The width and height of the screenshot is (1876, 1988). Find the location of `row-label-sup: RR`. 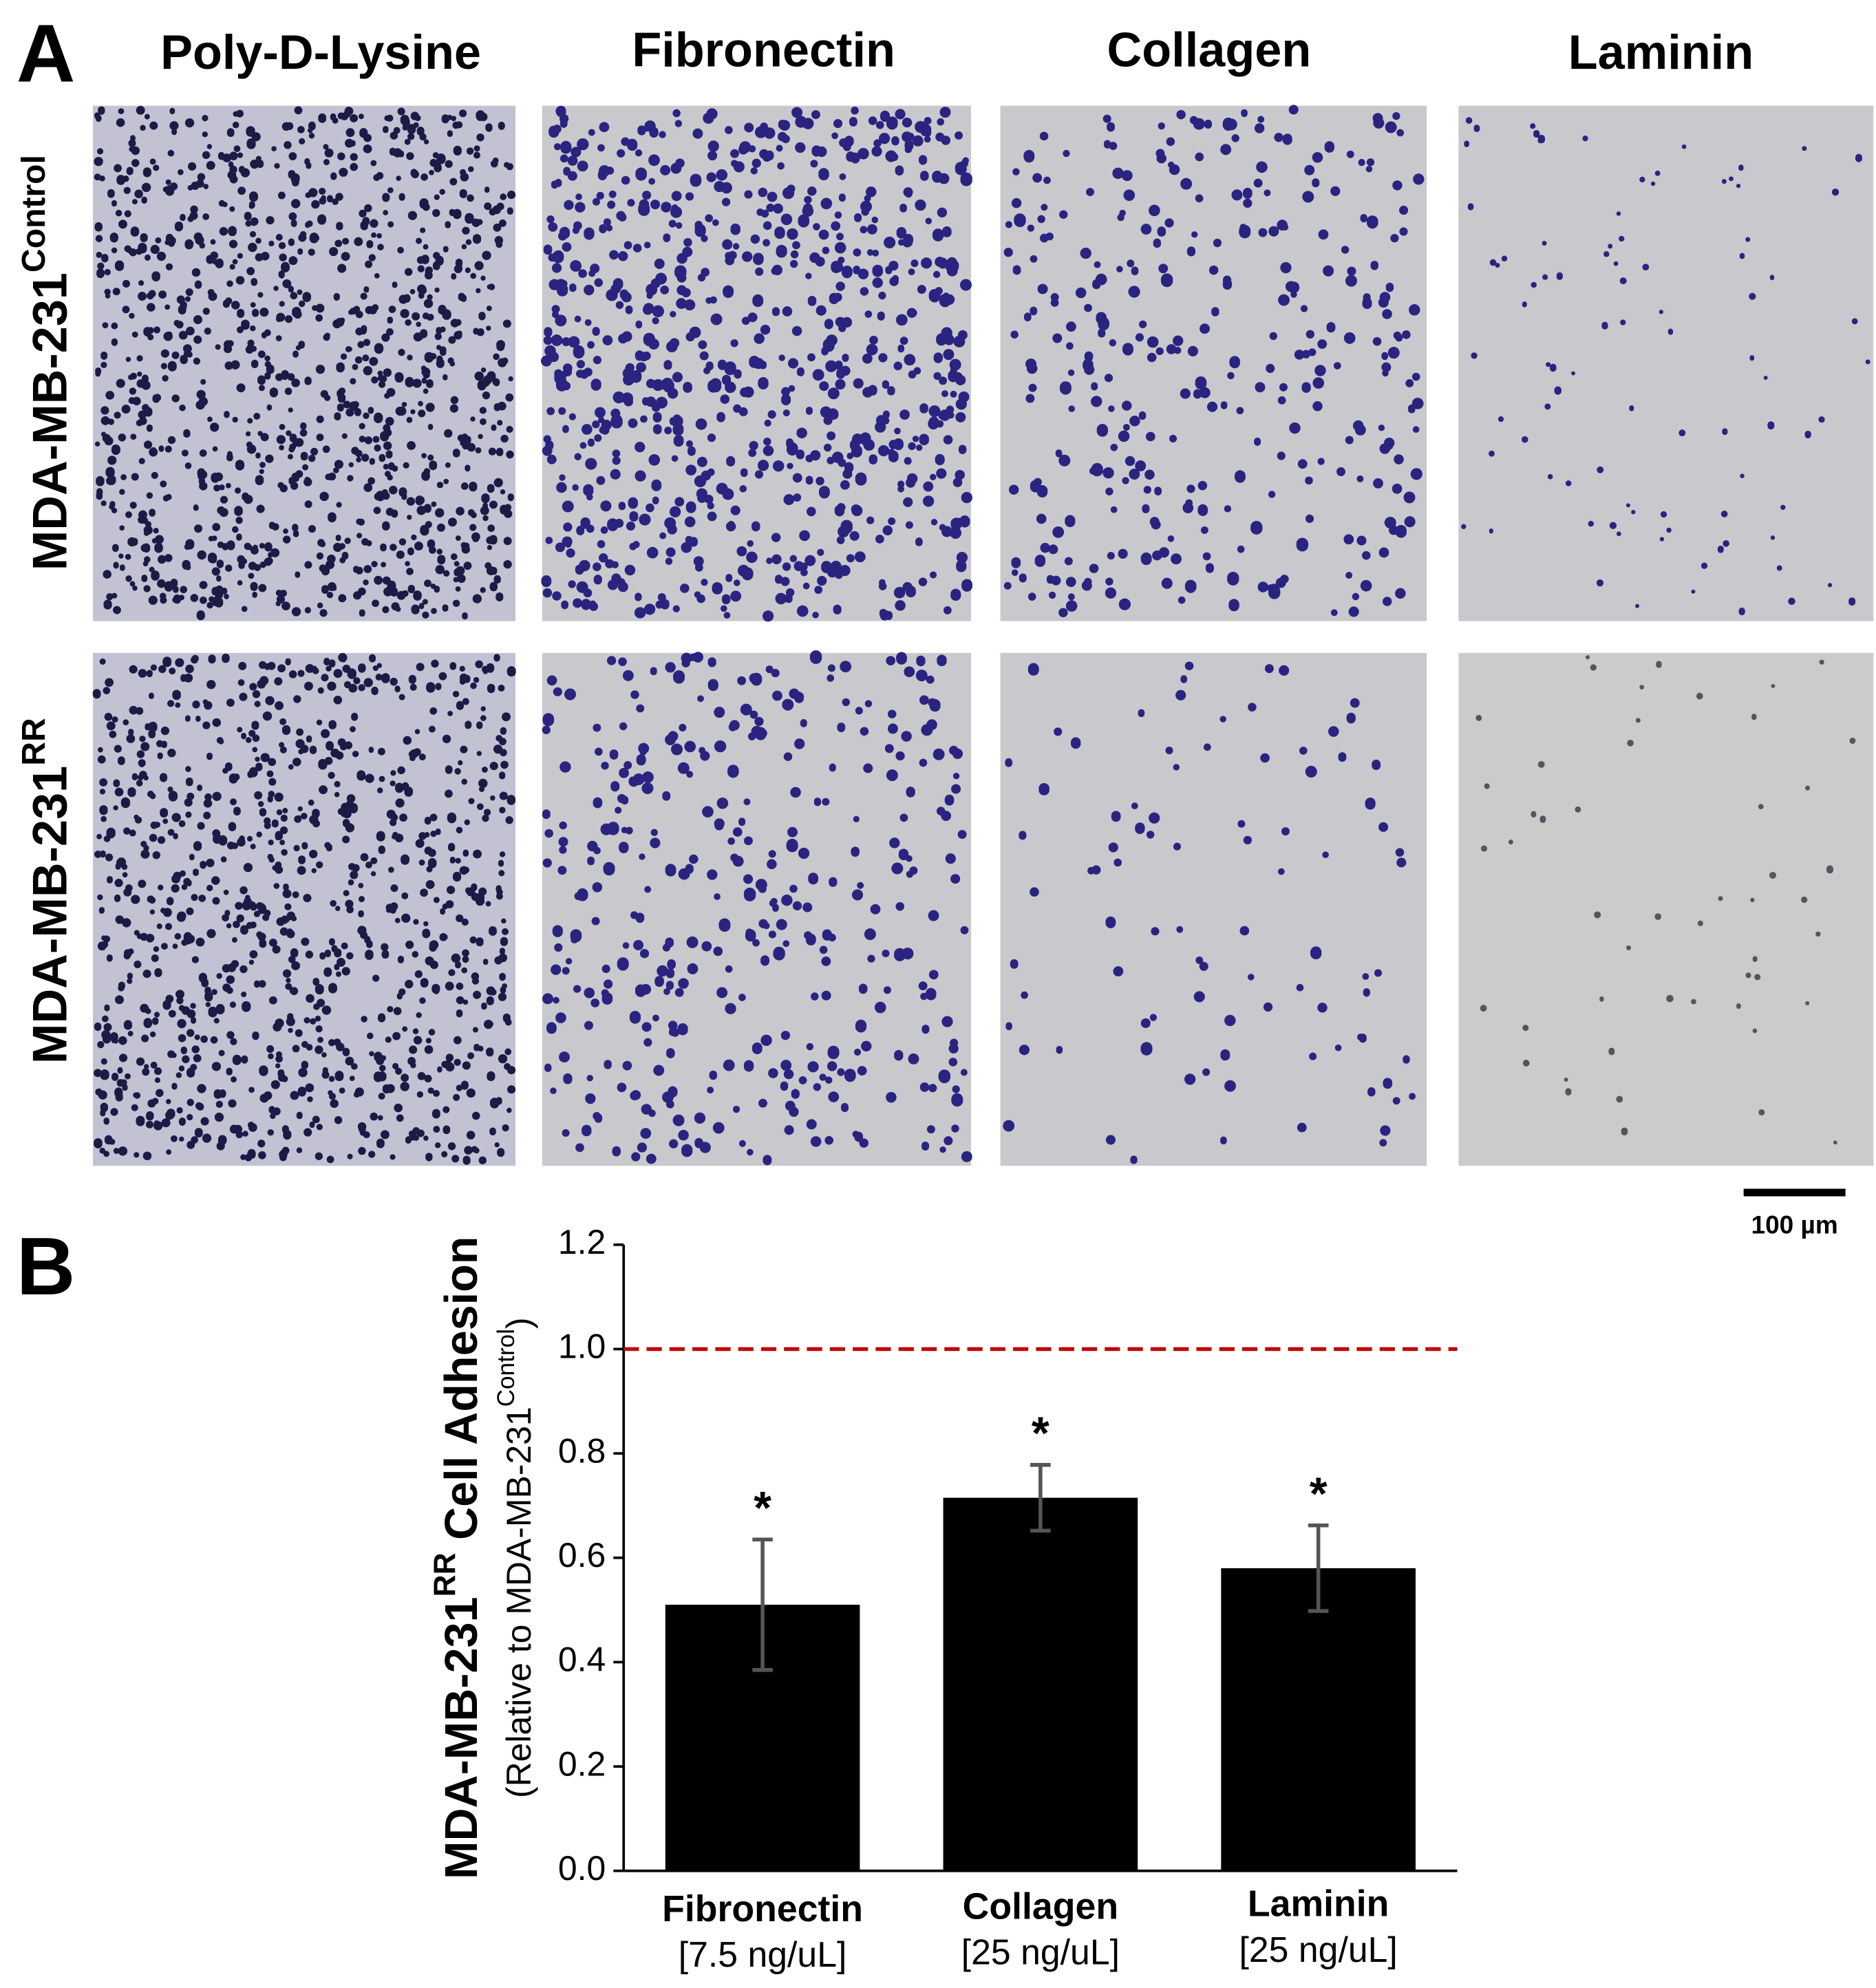

row-label-sup: RR is located at coordinates (33, 742).